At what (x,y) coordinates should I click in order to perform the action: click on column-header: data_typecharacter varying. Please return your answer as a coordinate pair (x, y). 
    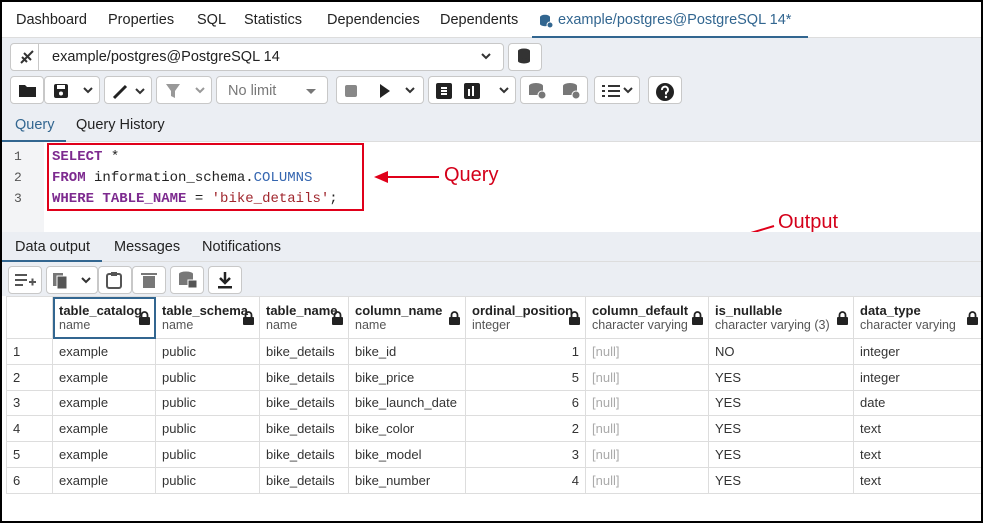
    Looking at the image, I should click on (918, 318).